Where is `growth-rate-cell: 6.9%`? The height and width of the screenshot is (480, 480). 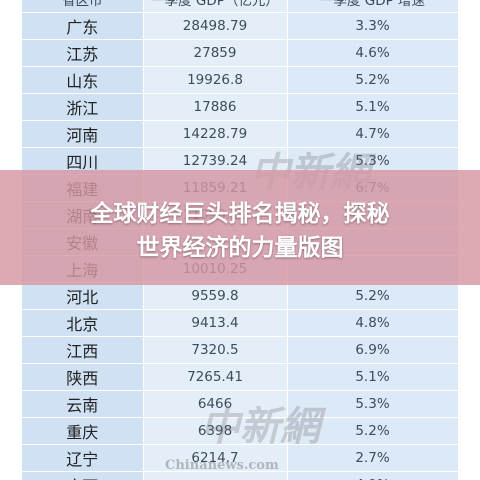 growth-rate-cell: 6.9% is located at coordinates (373, 350).